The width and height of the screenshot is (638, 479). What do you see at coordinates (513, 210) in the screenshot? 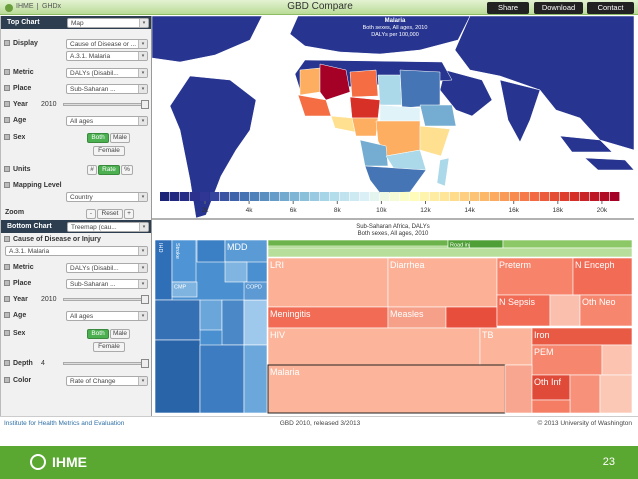
I see `legend-tick-label: 16k` at bounding box center [513, 210].